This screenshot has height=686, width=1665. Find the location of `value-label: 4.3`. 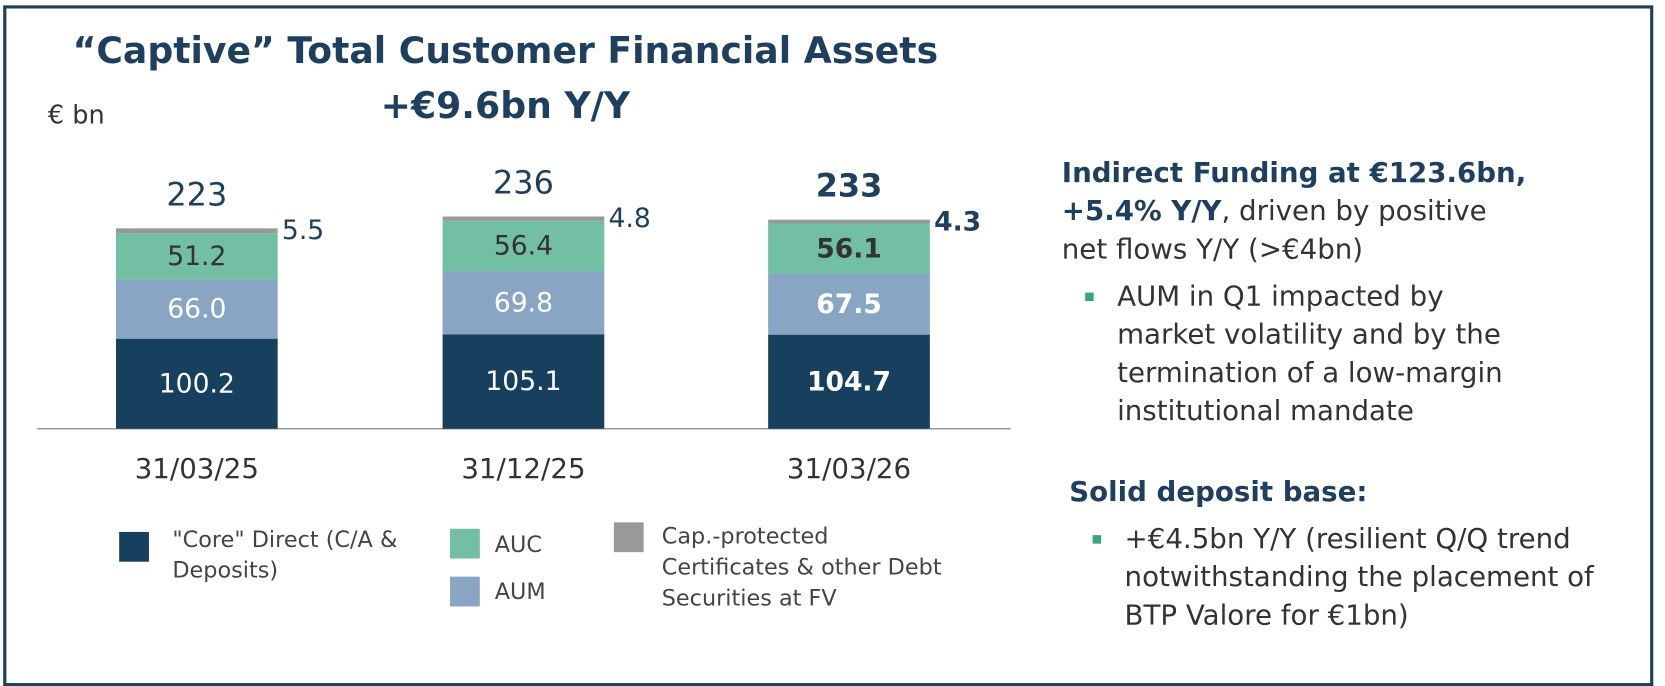

value-label: 4.3 is located at coordinates (957, 221).